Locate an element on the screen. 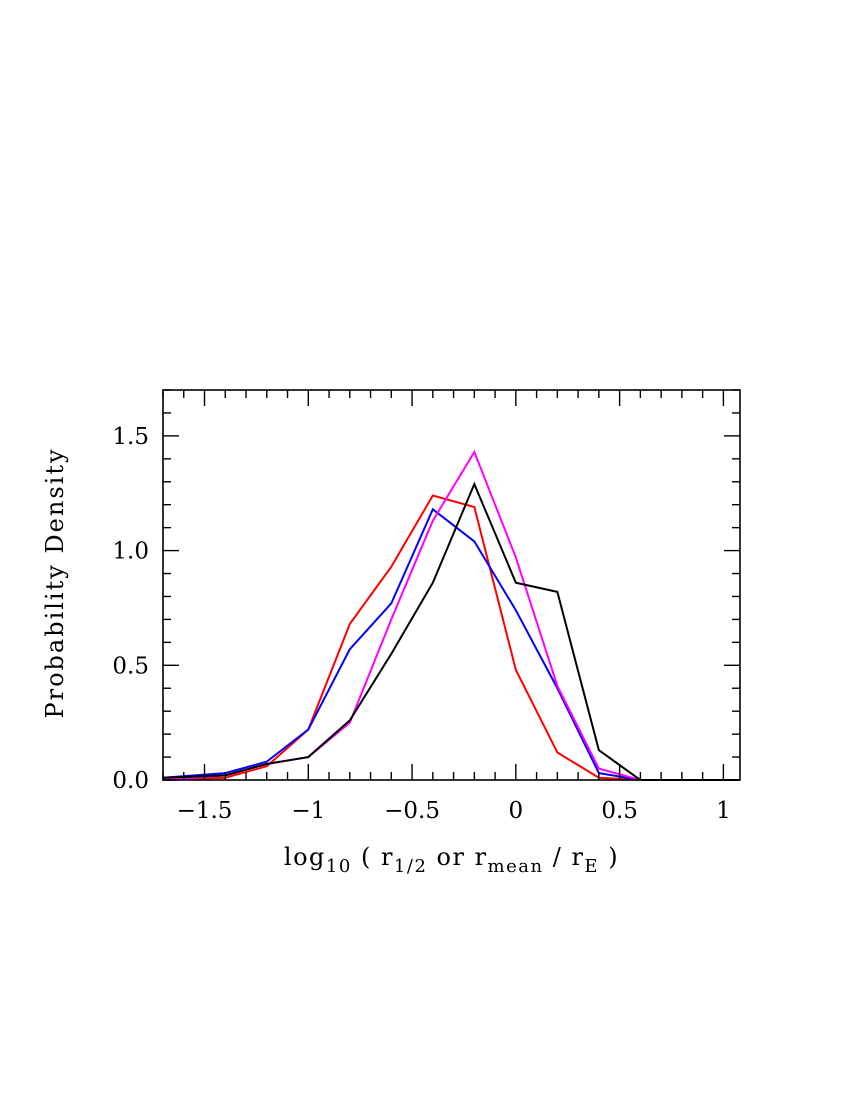  x-axis-label: log10 ( r1/2 or rmean / rE ) is located at coordinates (451, 860).